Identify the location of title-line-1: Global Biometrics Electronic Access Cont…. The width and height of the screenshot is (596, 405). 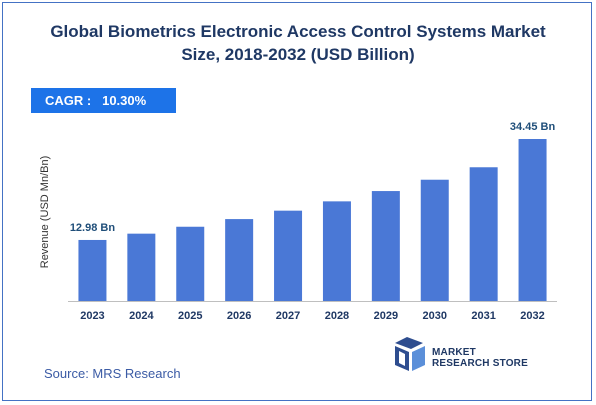
(298, 31).